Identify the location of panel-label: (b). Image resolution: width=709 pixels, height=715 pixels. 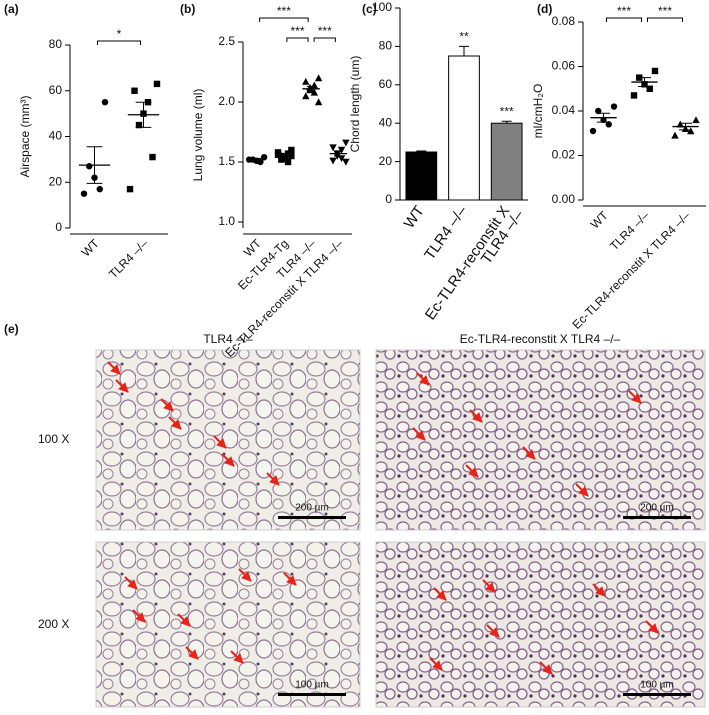
(187, 9).